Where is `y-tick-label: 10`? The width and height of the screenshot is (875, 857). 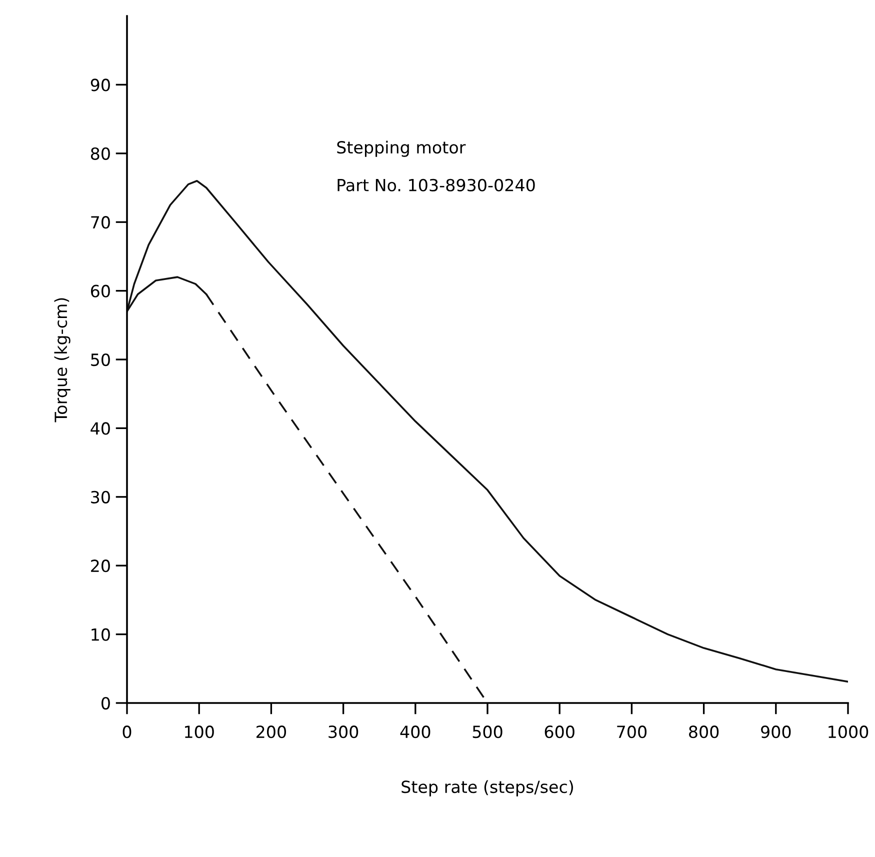
y-tick-label: 10 is located at coordinates (101, 634).